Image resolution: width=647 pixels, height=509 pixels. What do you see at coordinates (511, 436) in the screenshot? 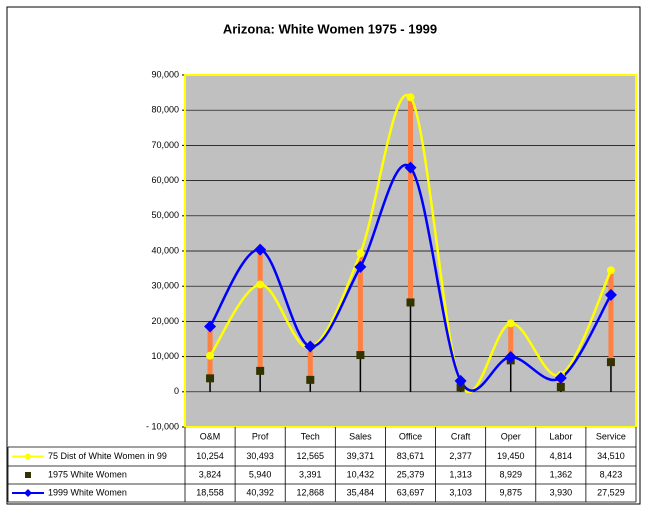
I see `x-tick-label: Oper` at bounding box center [511, 436].